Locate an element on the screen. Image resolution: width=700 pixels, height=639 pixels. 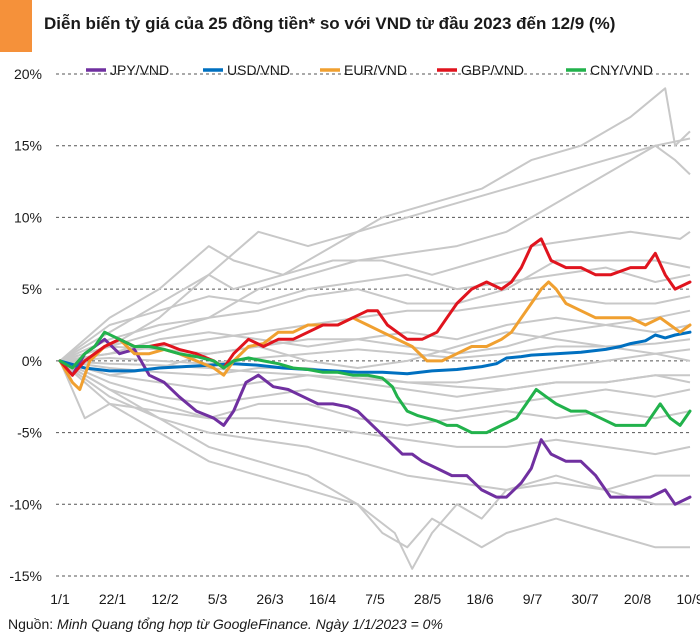
legend-label-eur-vnd: EUR/VND is located at coordinates (375, 70).